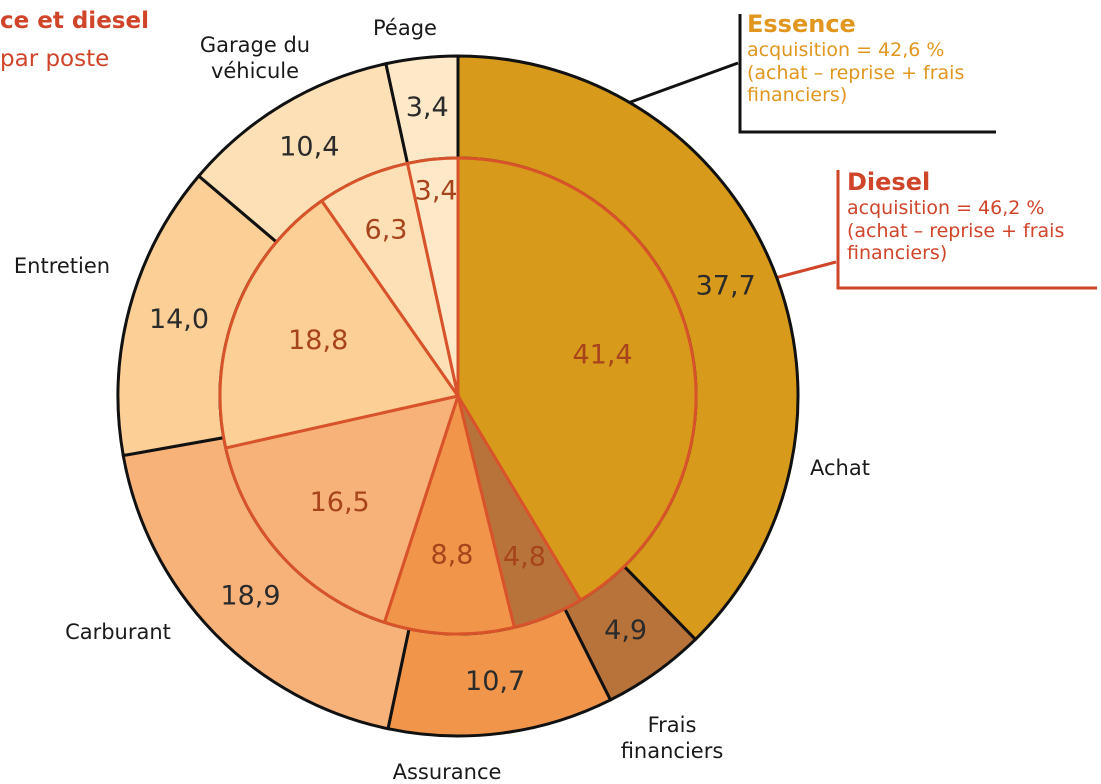  I want to click on annotation-title: Essence, so click(801, 24).